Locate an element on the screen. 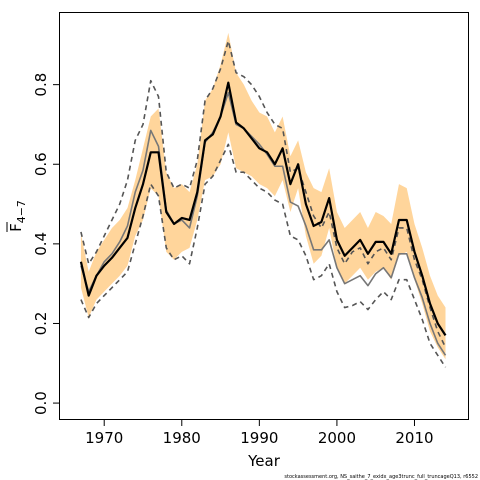 The height and width of the screenshot is (480, 480). y-axis-title: F4−7 is located at coordinates (17, 216).